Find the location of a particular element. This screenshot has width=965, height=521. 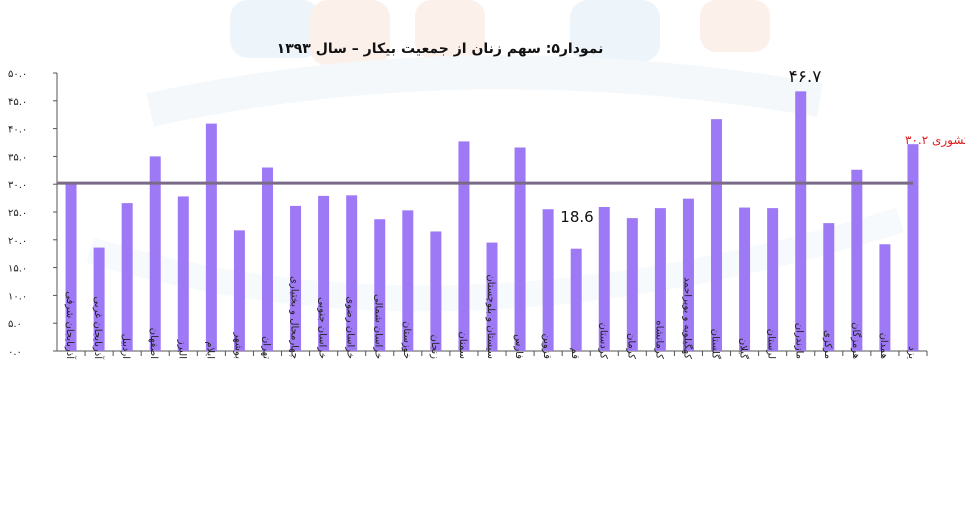

y-tick-label: ۲۰.۰ is located at coordinates (17, 241).